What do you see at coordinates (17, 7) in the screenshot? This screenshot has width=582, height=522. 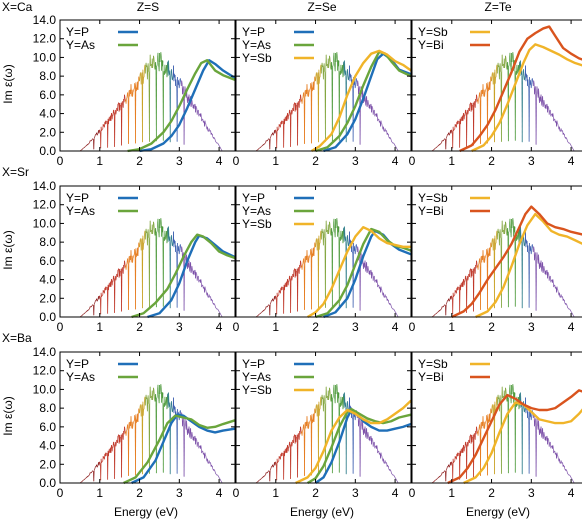 I see `row-header-0: X=Ca` at bounding box center [17, 7].